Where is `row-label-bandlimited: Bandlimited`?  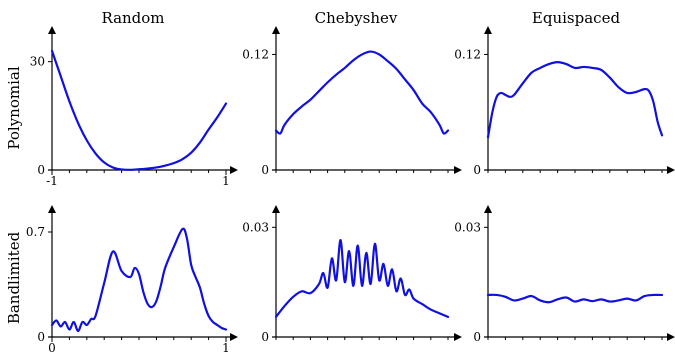
row-label-bandlimited: Bandlimited is located at coordinates (14, 277).